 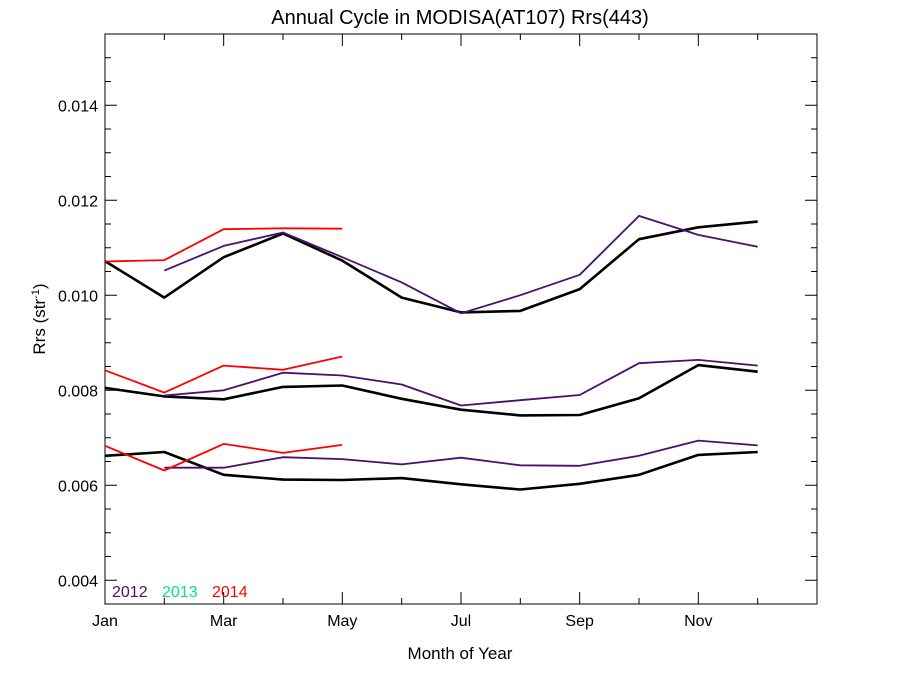 What do you see at coordinates (36, 294) in the screenshot?
I see `y-axis-label-exponent: -1` at bounding box center [36, 294].